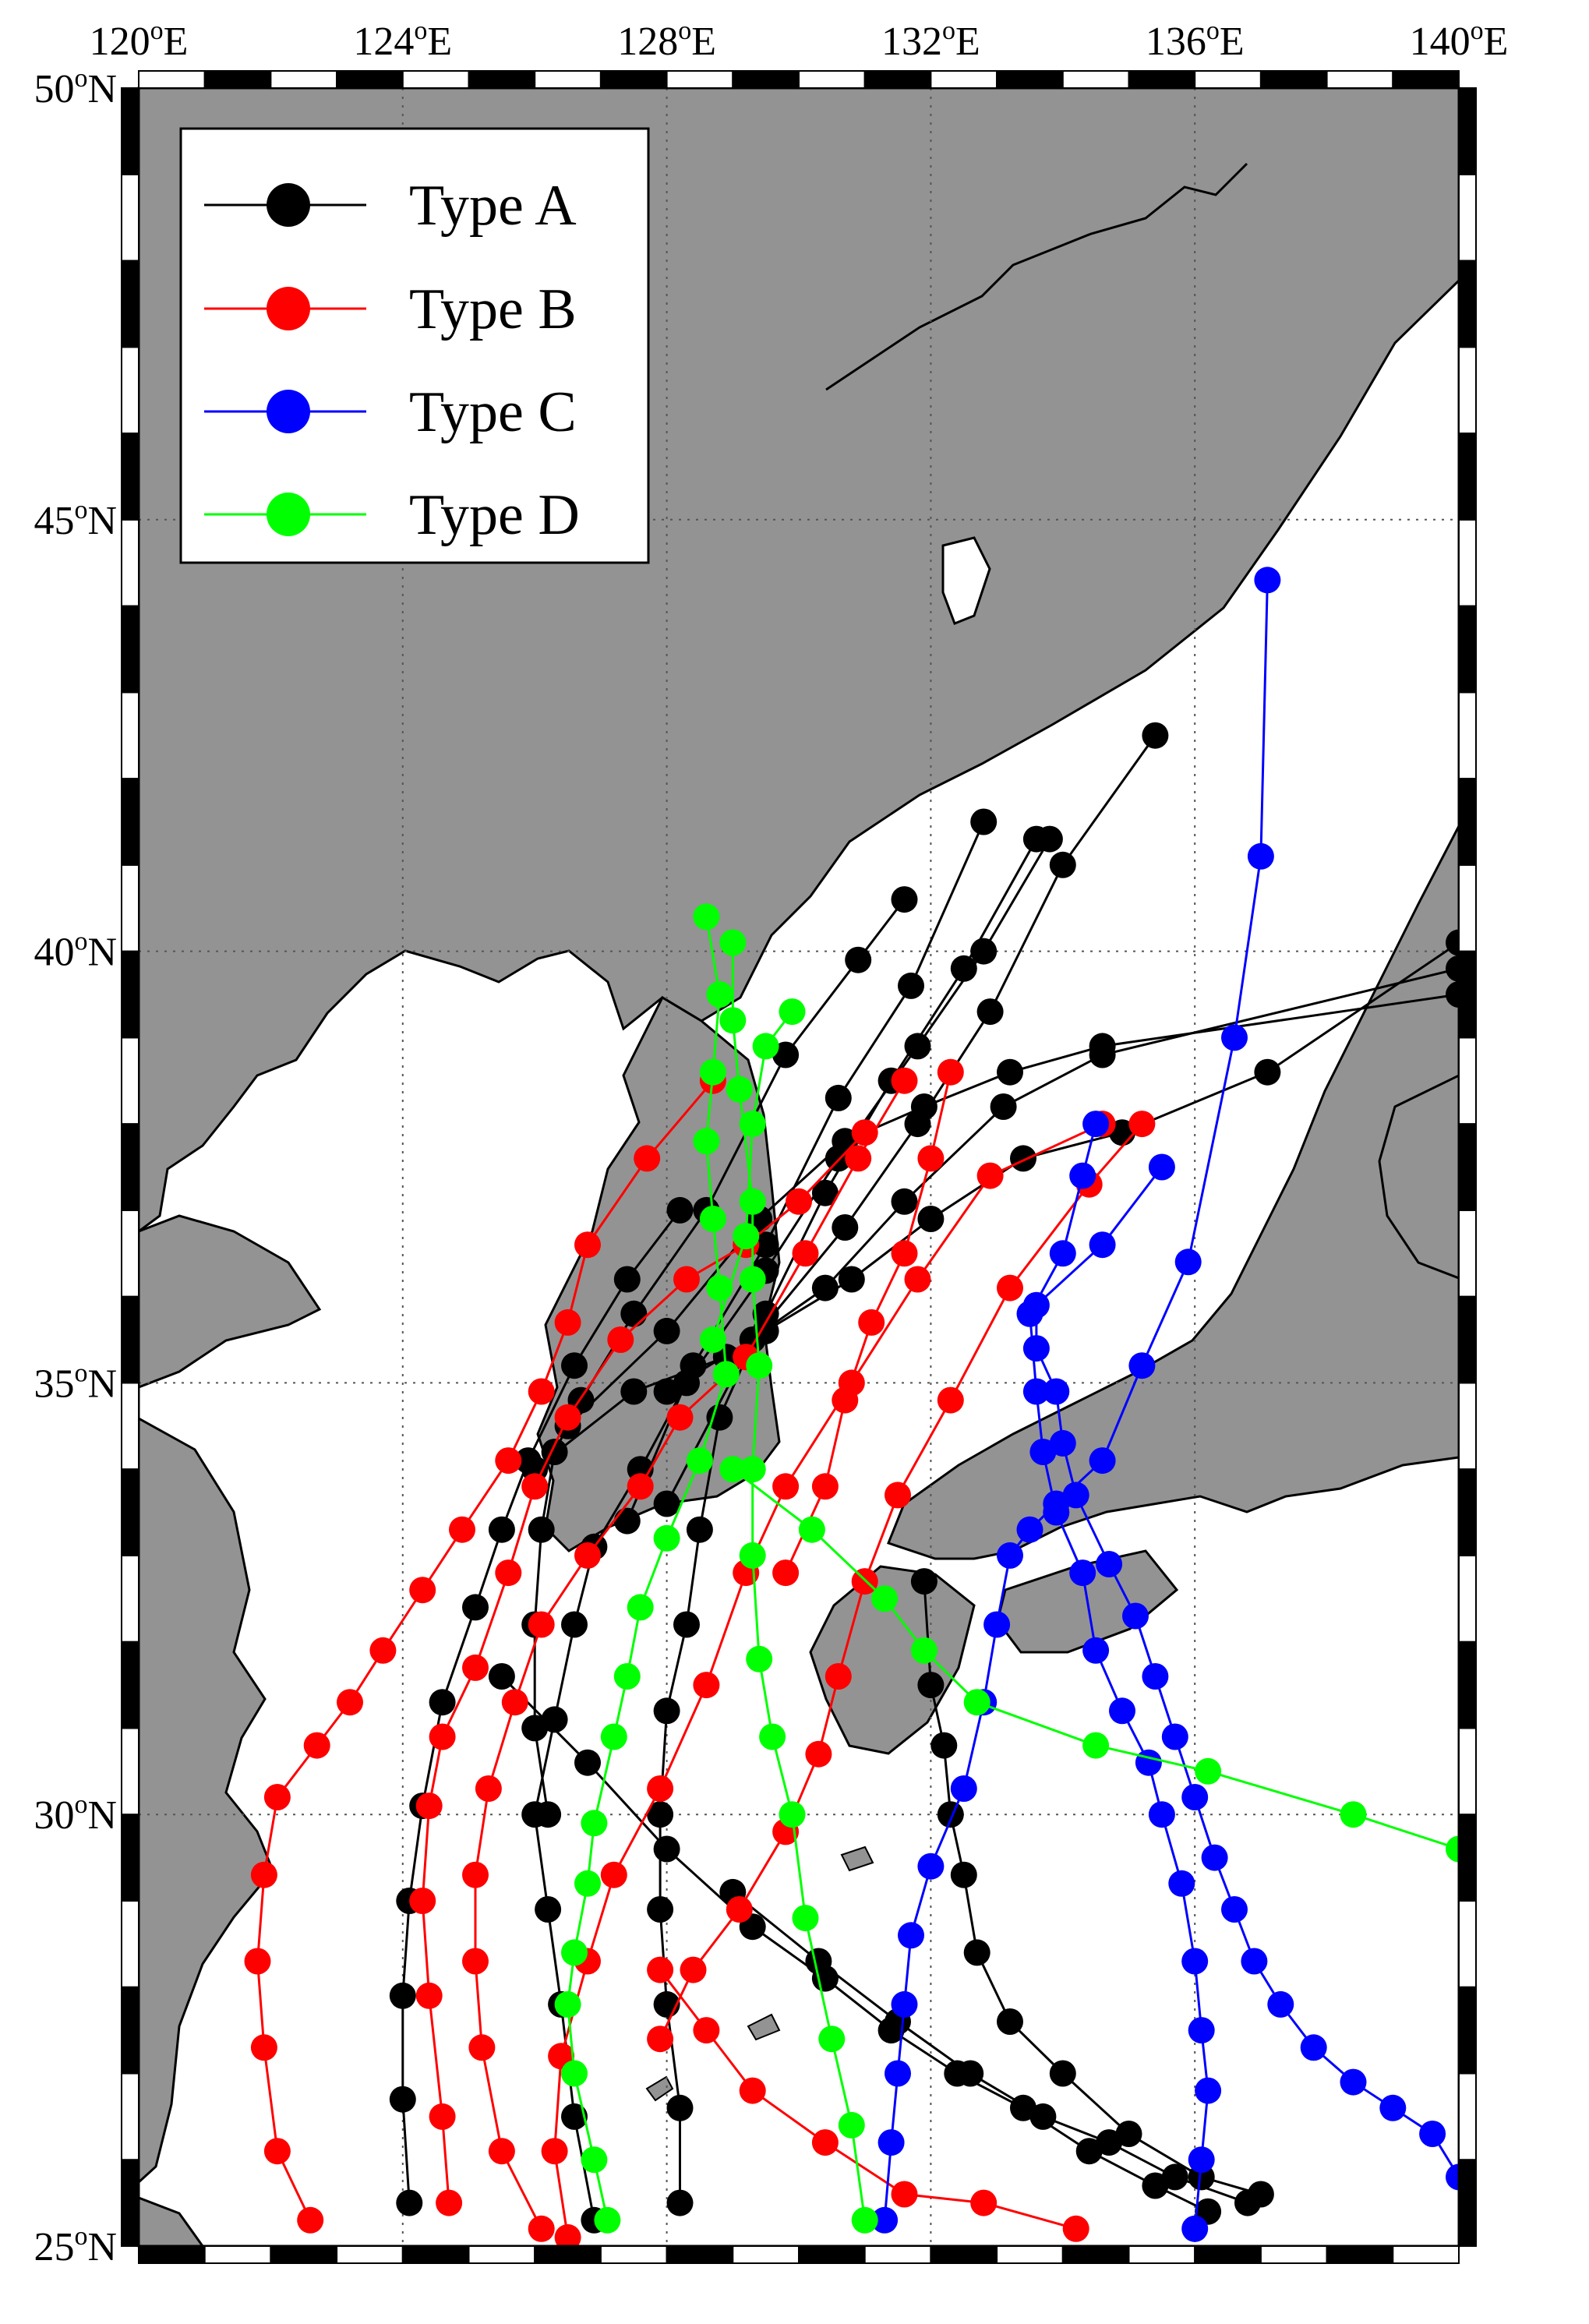 This screenshot has width=1589, height=2324. Describe the element at coordinates (493, 309) in the screenshot. I see `legend-label-b: Type B` at that location.